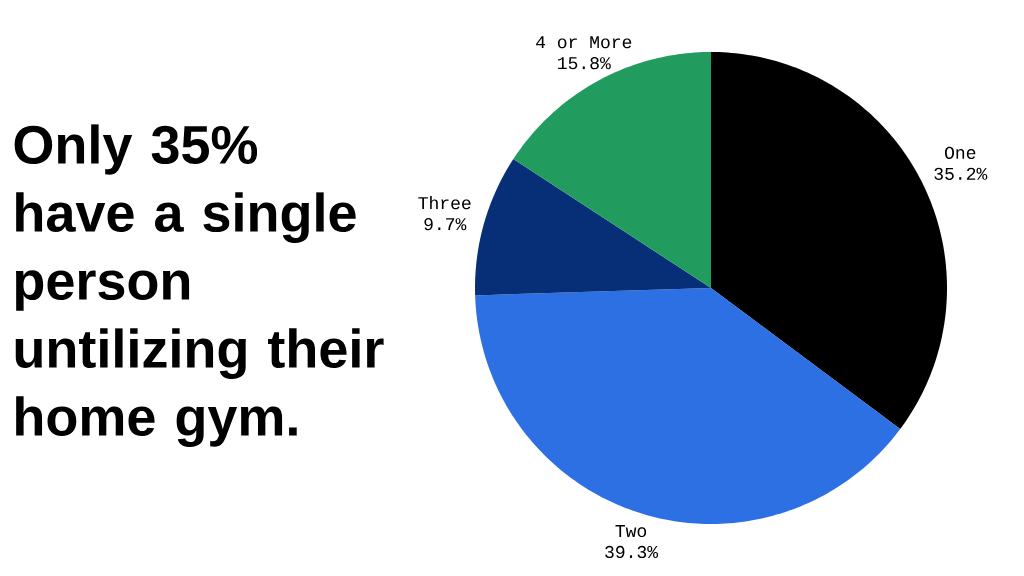  I want to click on slice-label: Three, so click(444, 203).